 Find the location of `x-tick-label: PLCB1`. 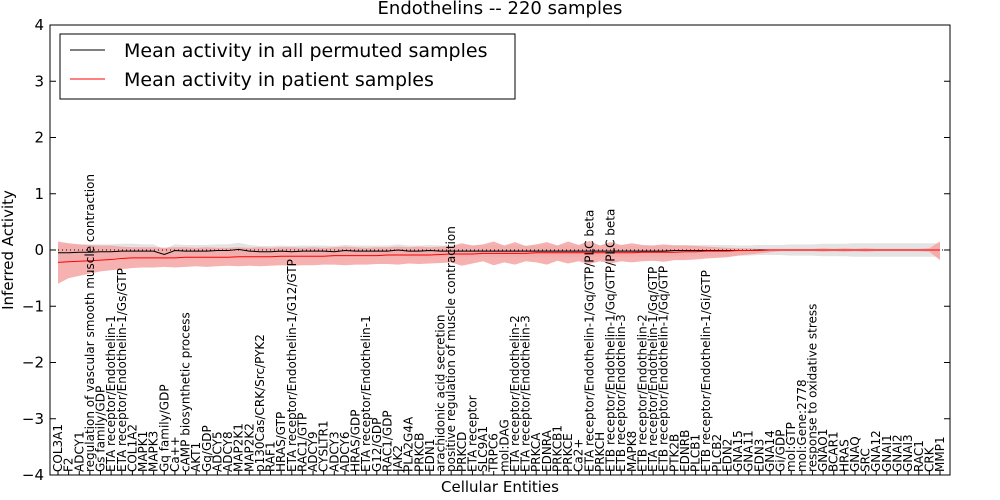

x-tick-label: PLCB1 is located at coordinates (696, 453).